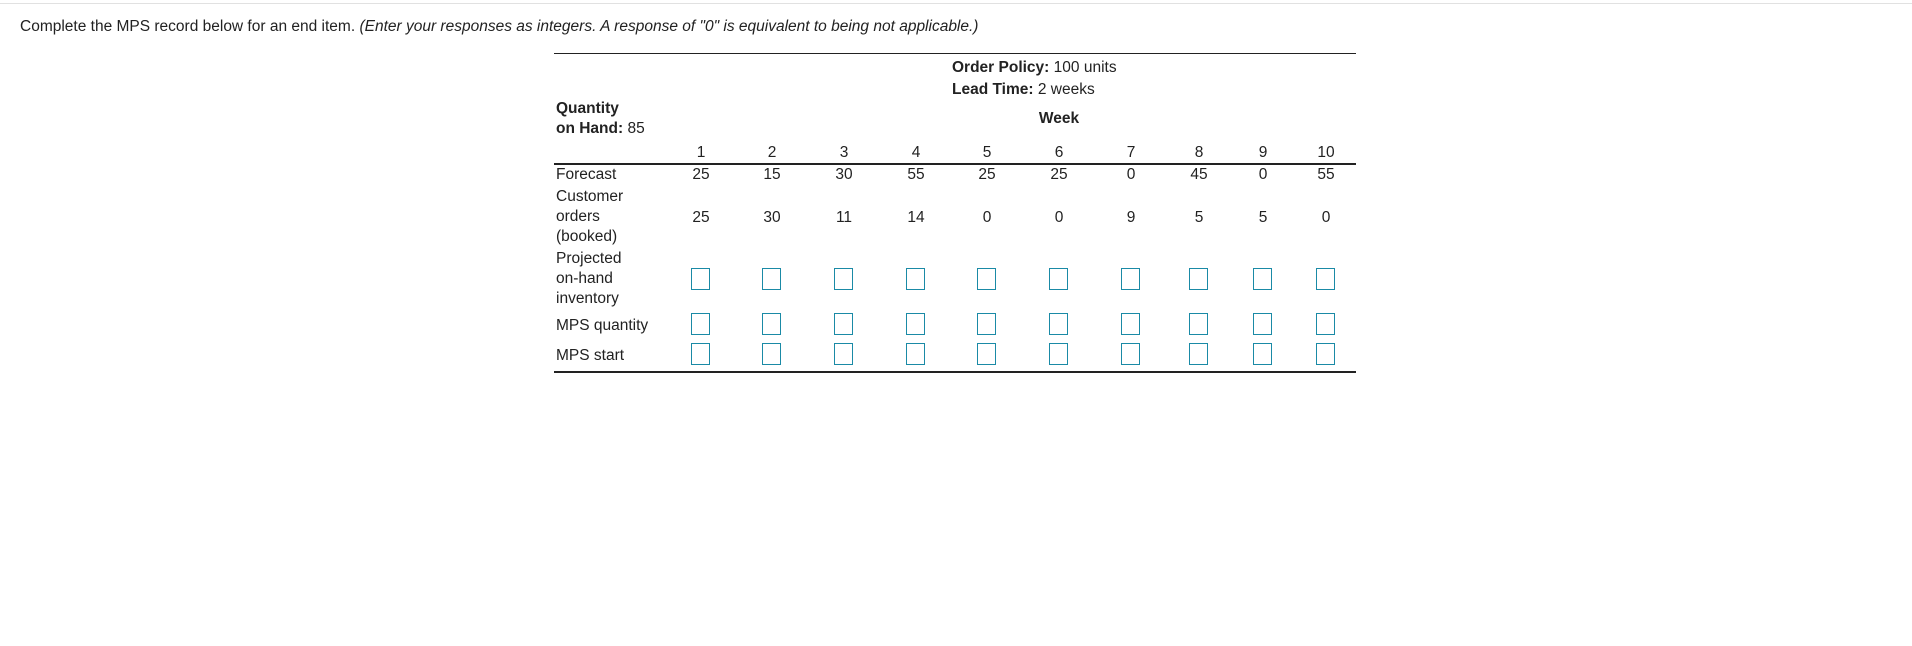  Describe the element at coordinates (602, 325) in the screenshot. I see `row-label-mps-quantity: MPS quantity` at that location.